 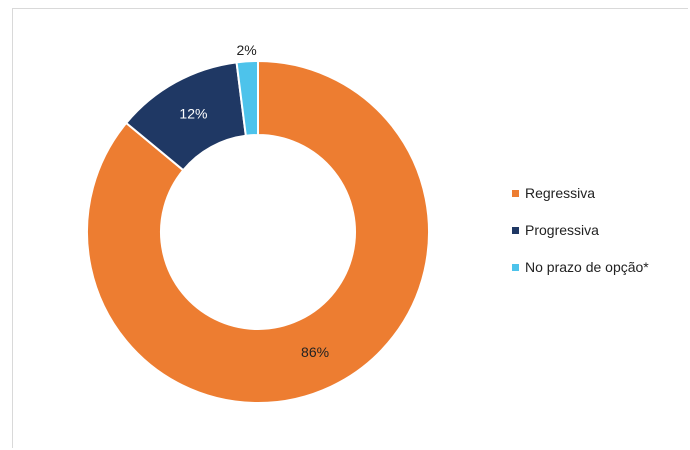 What do you see at coordinates (247, 50) in the screenshot?
I see `label-no-prazo: 2%` at bounding box center [247, 50].